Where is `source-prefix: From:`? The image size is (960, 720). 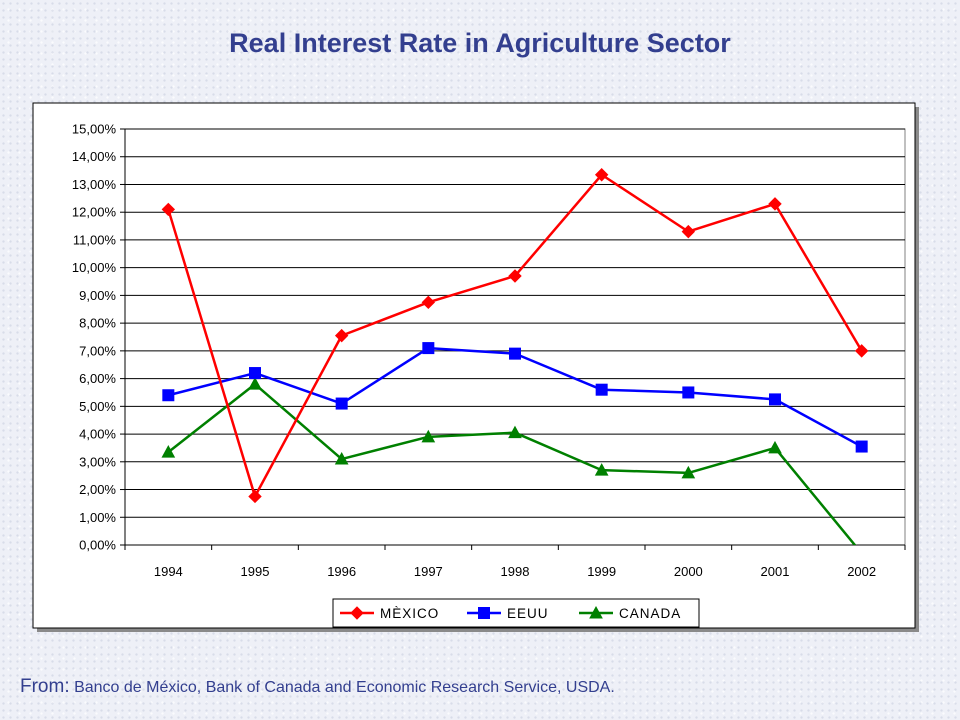
source-prefix: From: is located at coordinates (45, 686).